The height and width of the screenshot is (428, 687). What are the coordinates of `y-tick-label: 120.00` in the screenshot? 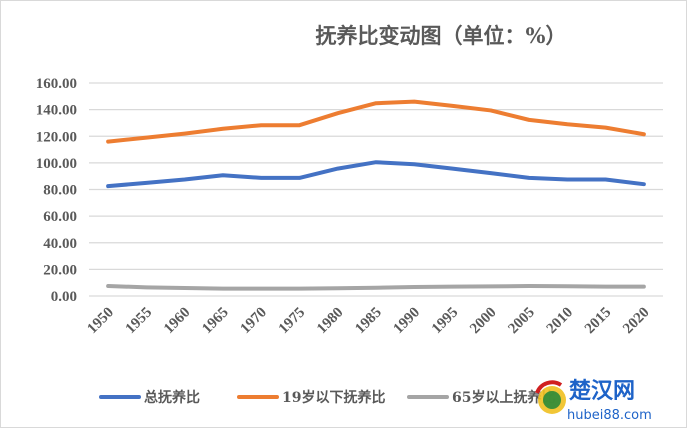 It's located at (56, 137).